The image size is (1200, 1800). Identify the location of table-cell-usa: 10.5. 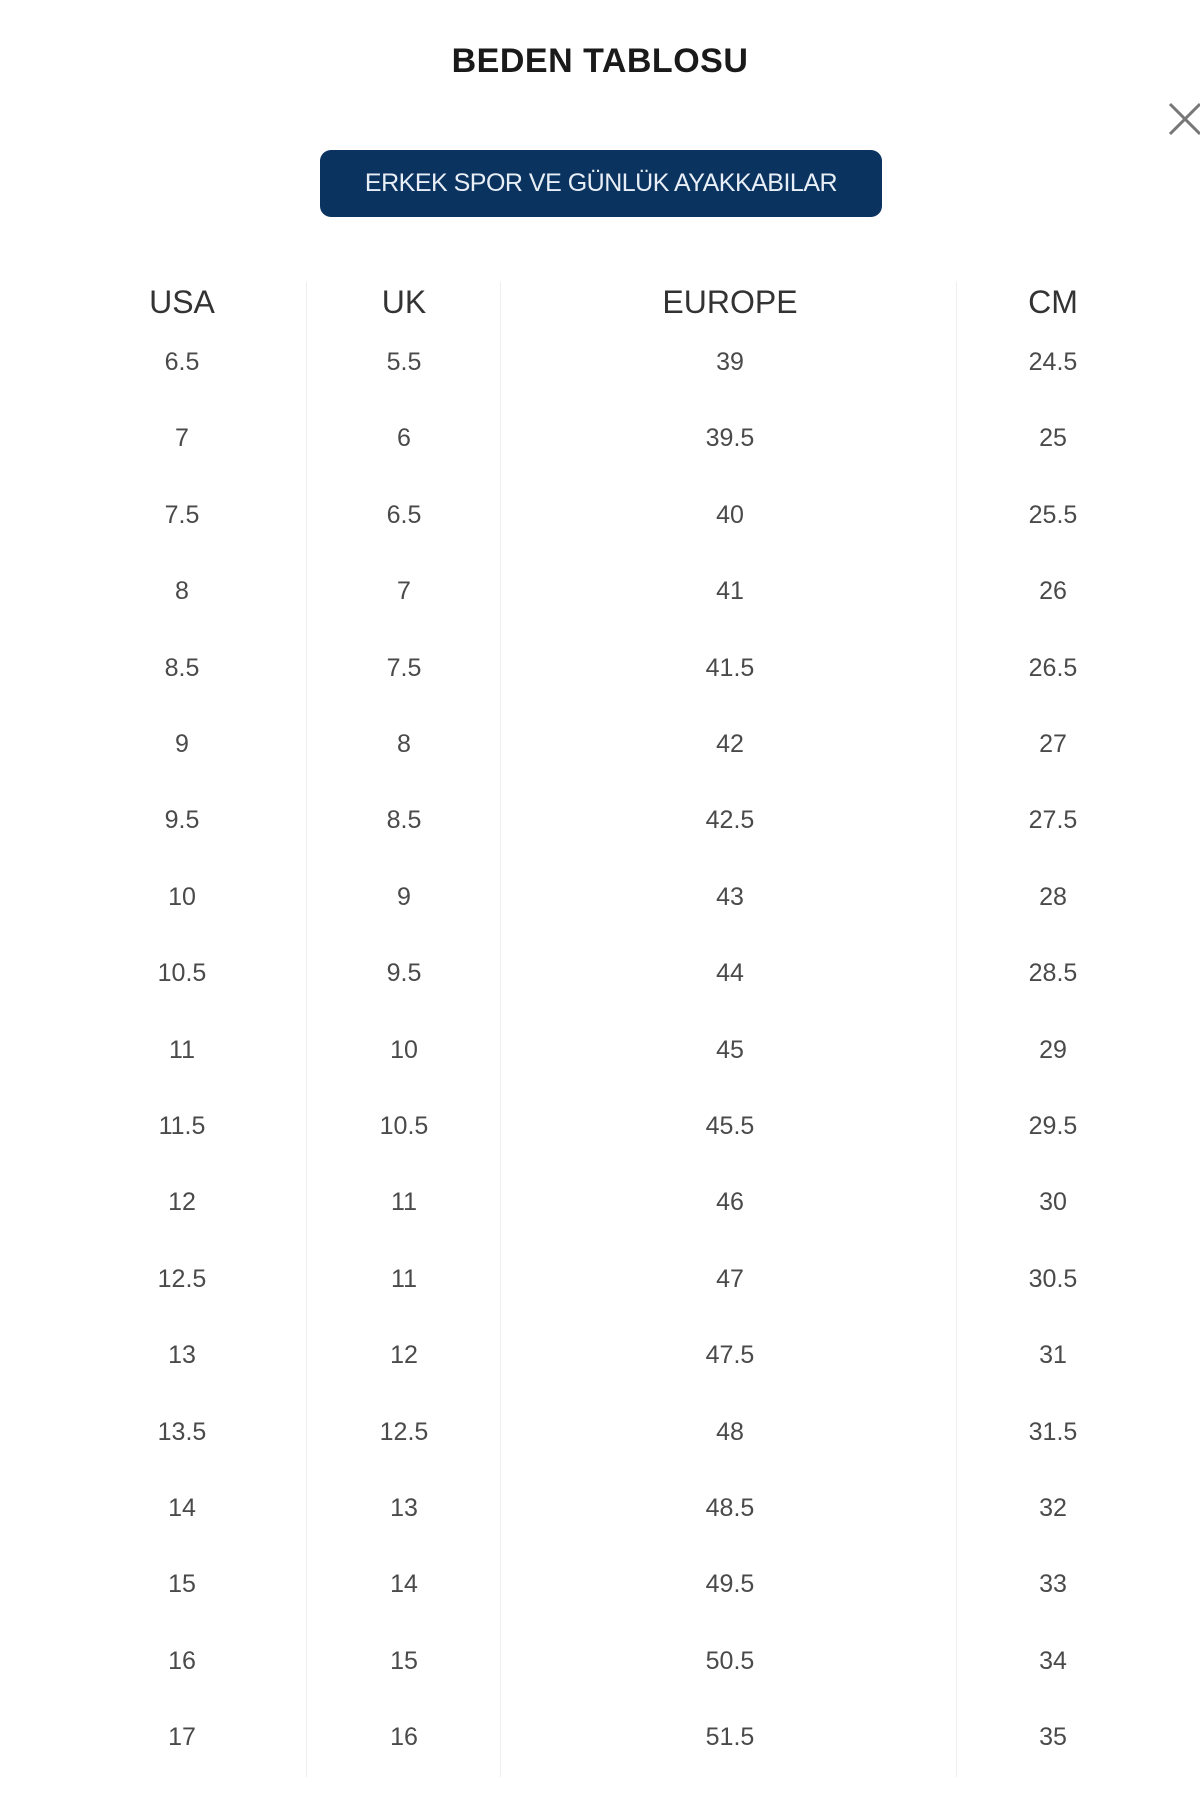
(182, 973).